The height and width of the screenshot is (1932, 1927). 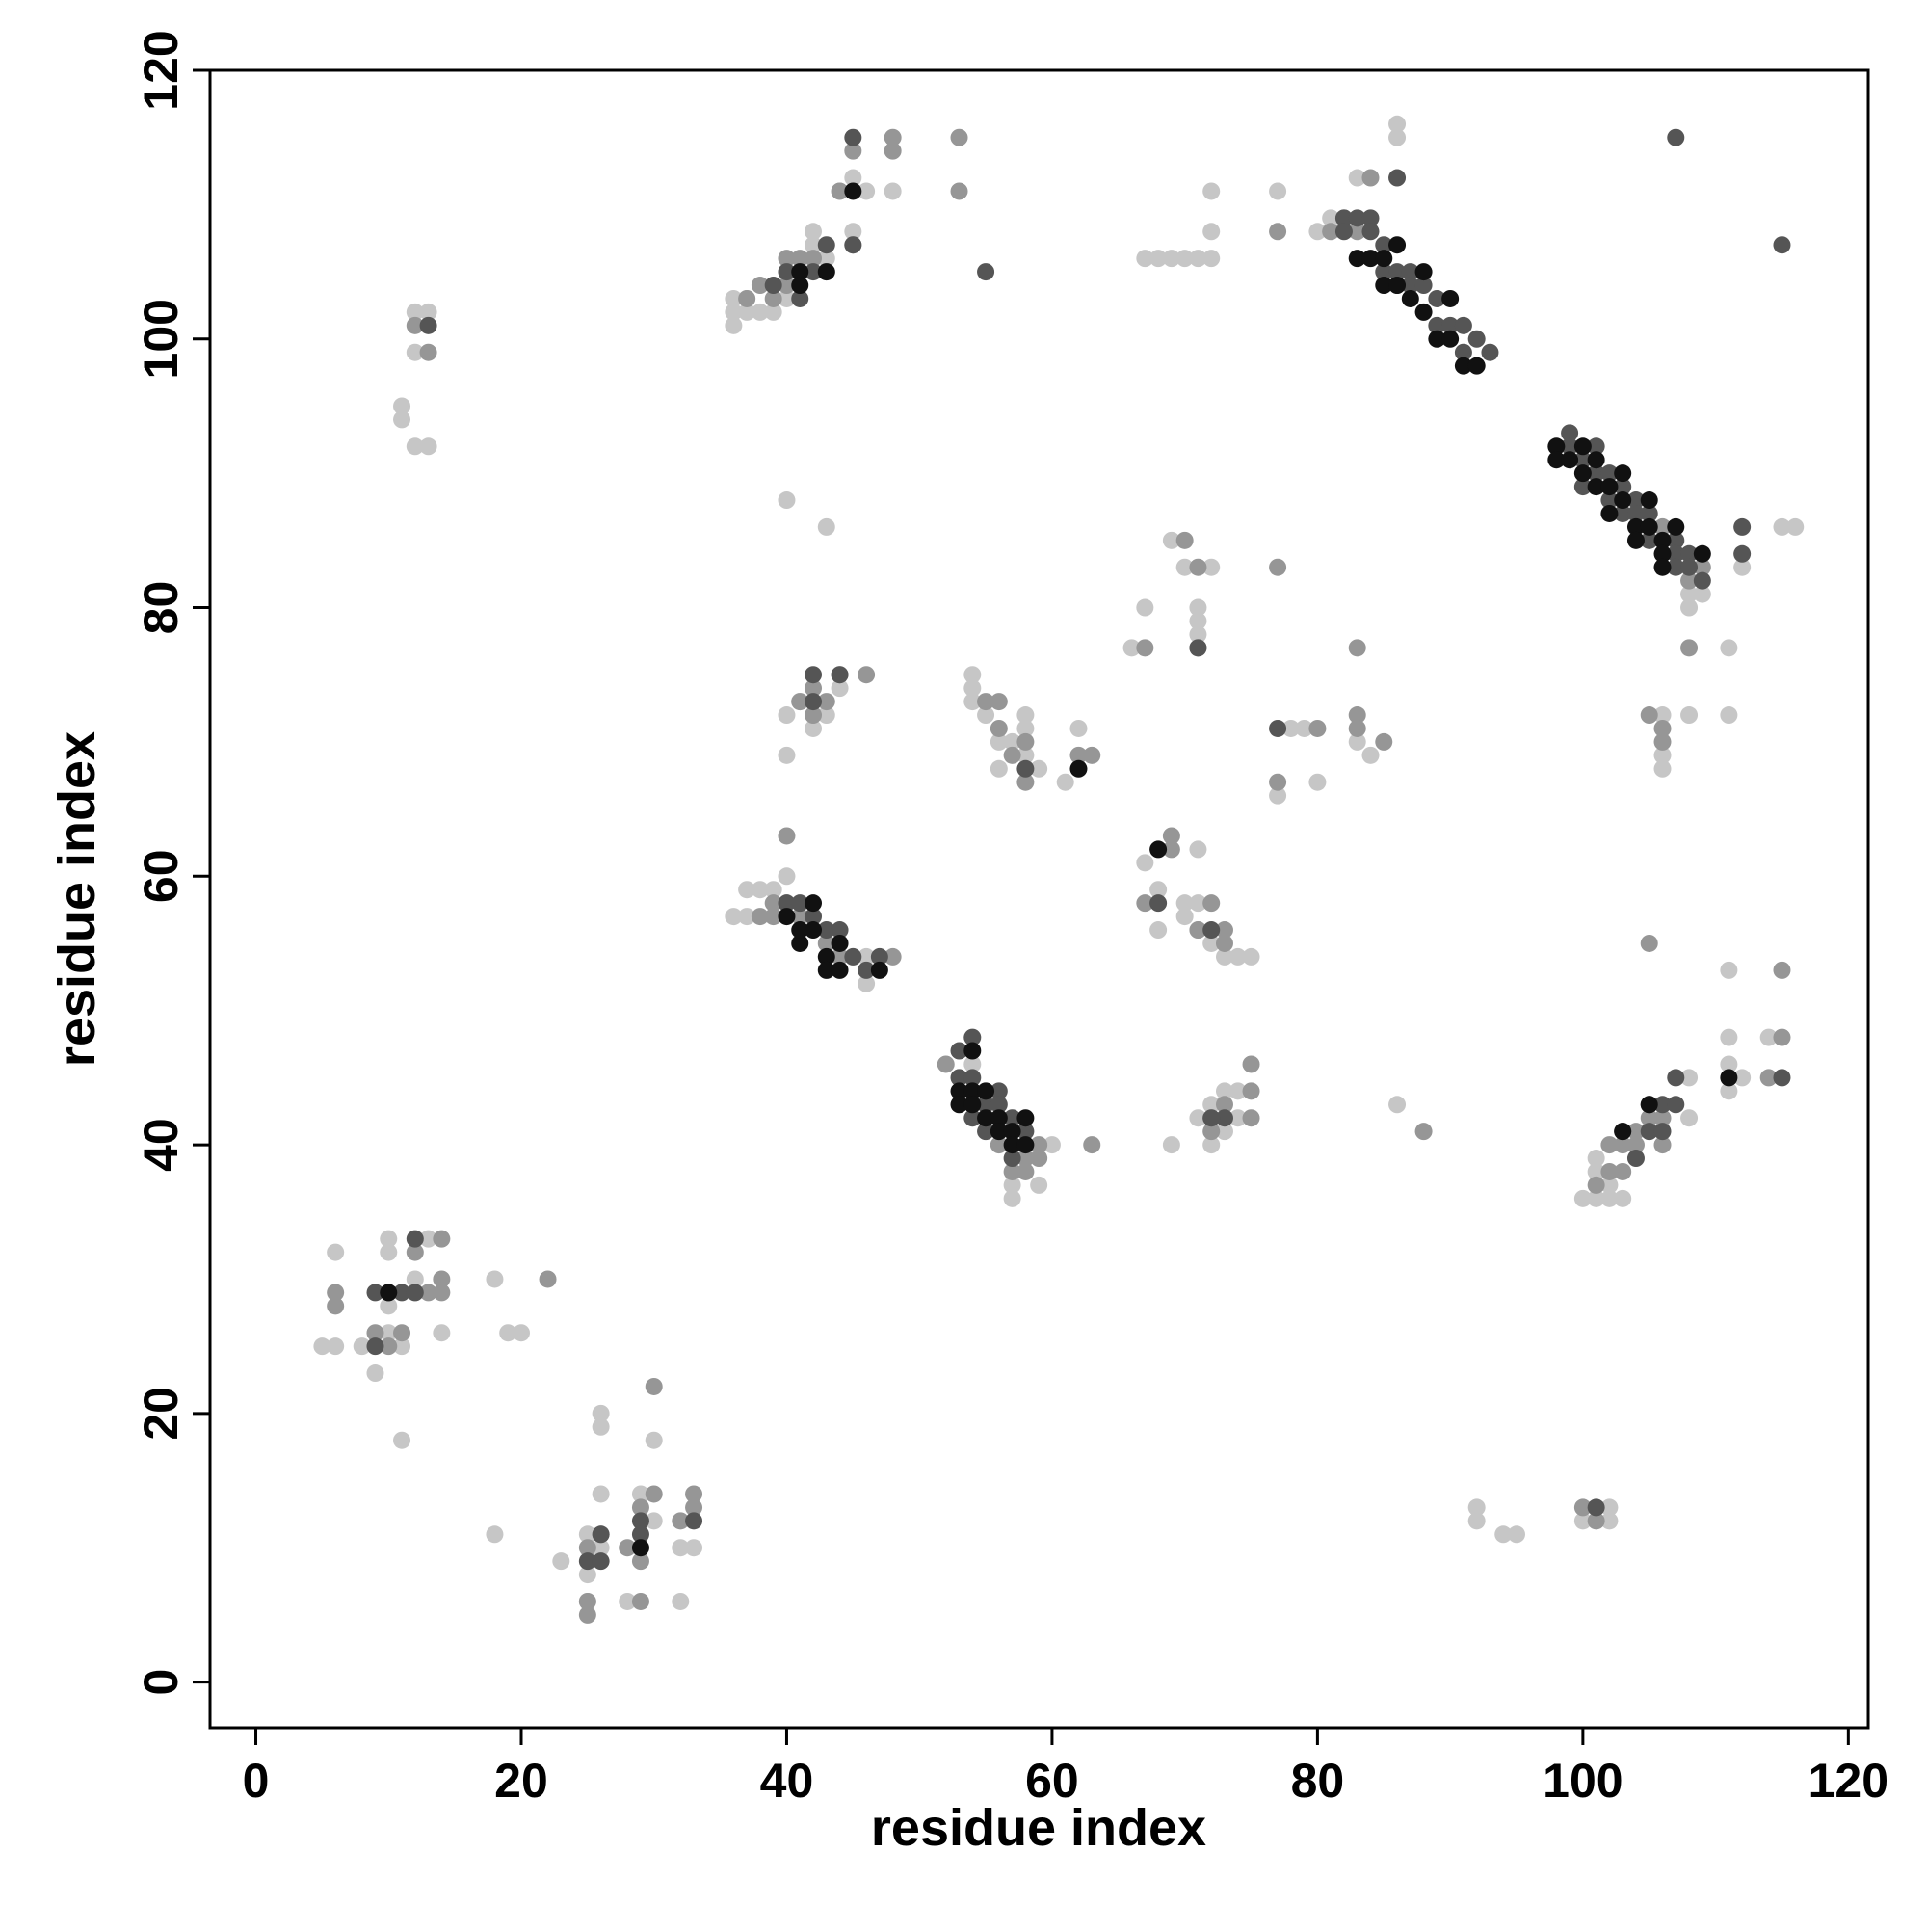 What do you see at coordinates (1848, 1781) in the screenshot?
I see `x-tick-label: 120` at bounding box center [1848, 1781].